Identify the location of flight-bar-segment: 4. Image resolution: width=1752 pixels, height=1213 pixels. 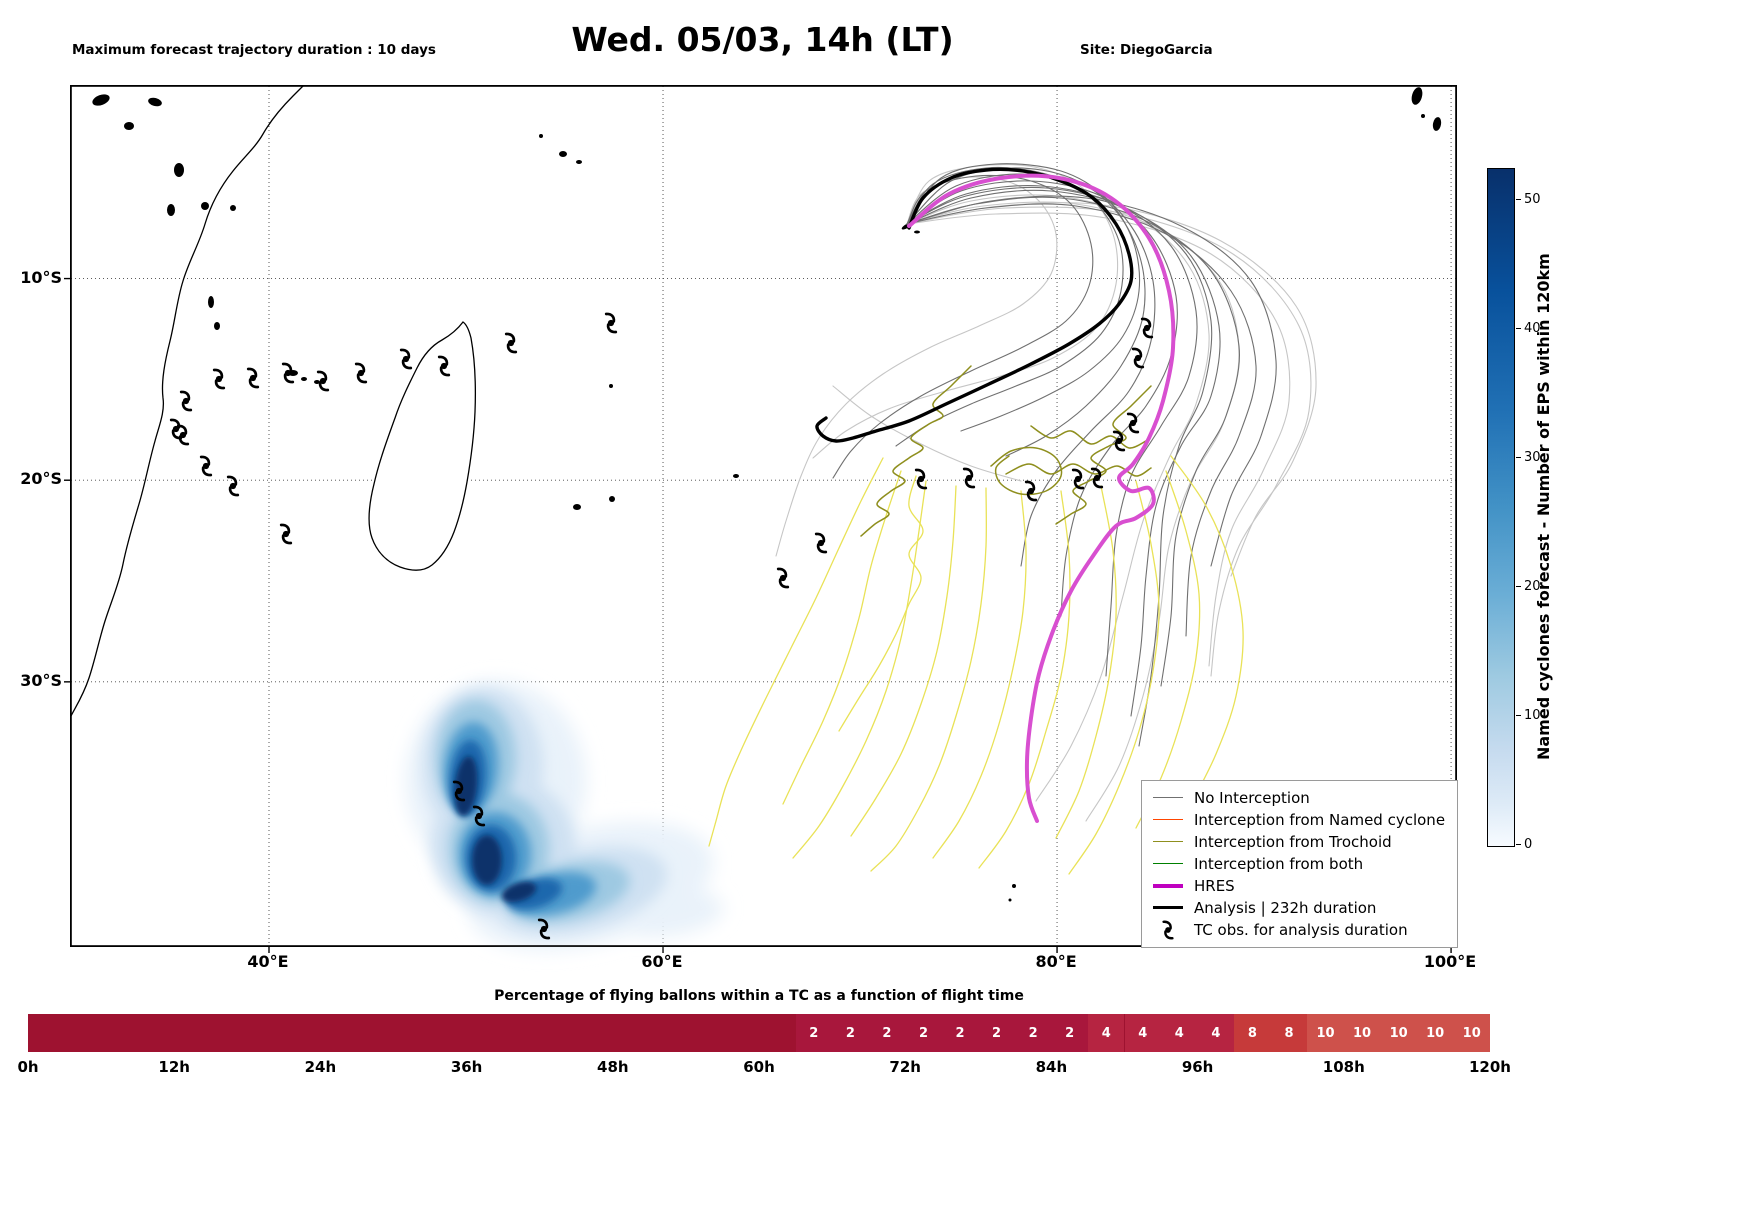
(1106, 1033).